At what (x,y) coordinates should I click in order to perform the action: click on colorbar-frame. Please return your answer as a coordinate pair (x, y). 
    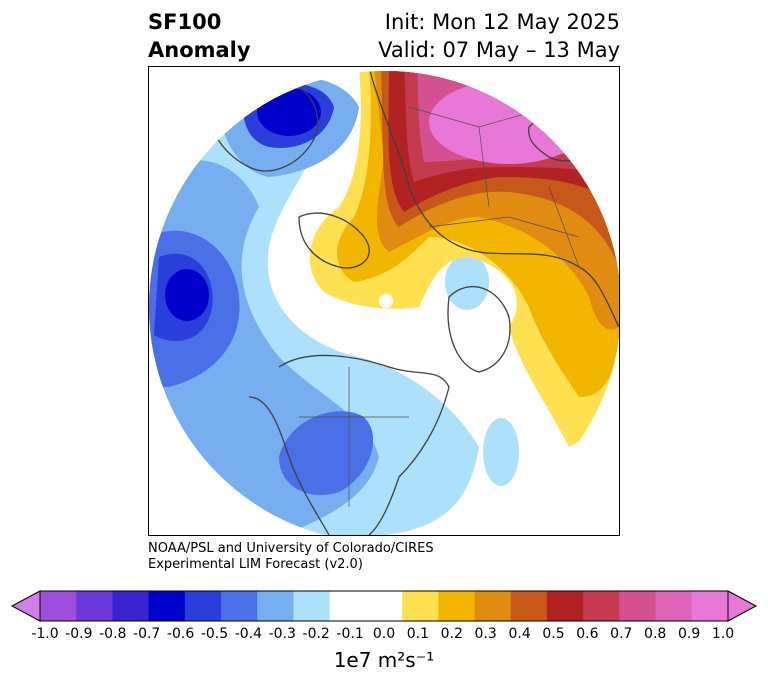
    Looking at the image, I should click on (384, 606).